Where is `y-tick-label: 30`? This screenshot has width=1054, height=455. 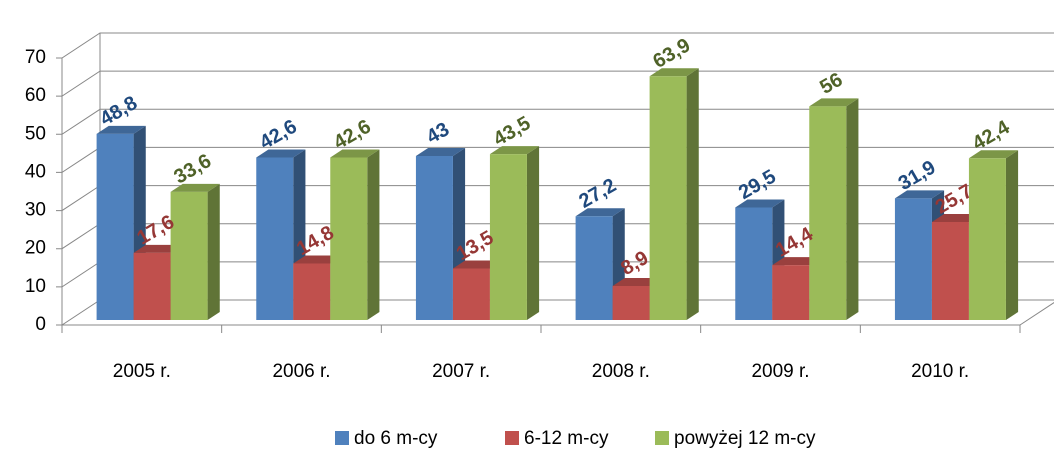
y-tick-label: 30 is located at coordinates (35, 210).